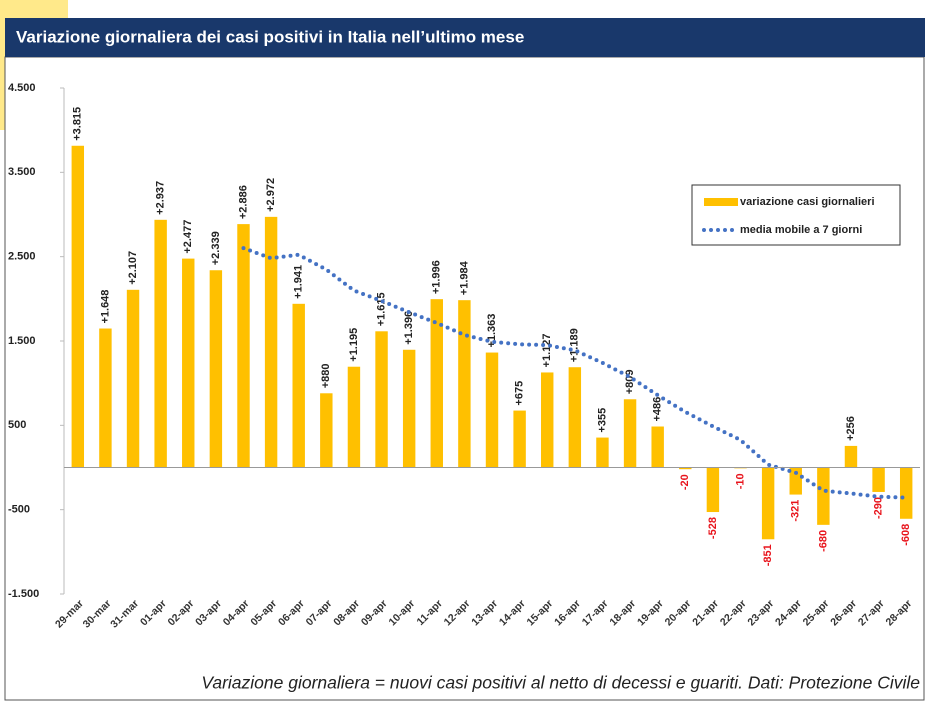 This screenshot has height=701, width=925. Describe the element at coordinates (823, 541) in the screenshot. I see `value-label: -680` at that location.